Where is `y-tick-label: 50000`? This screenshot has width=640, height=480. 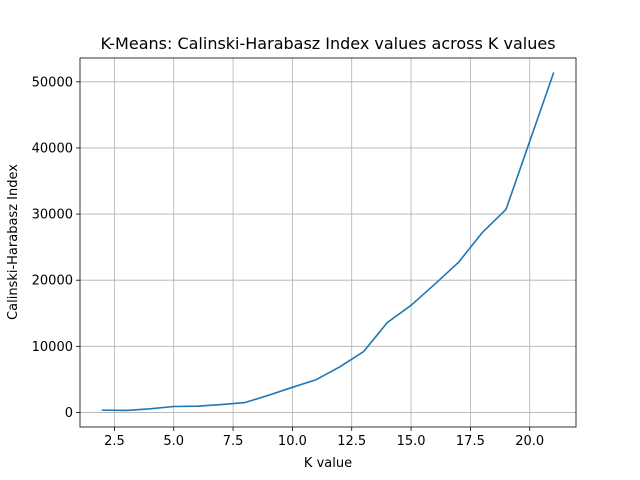 y-tick-label: 50000 is located at coordinates (52, 82).